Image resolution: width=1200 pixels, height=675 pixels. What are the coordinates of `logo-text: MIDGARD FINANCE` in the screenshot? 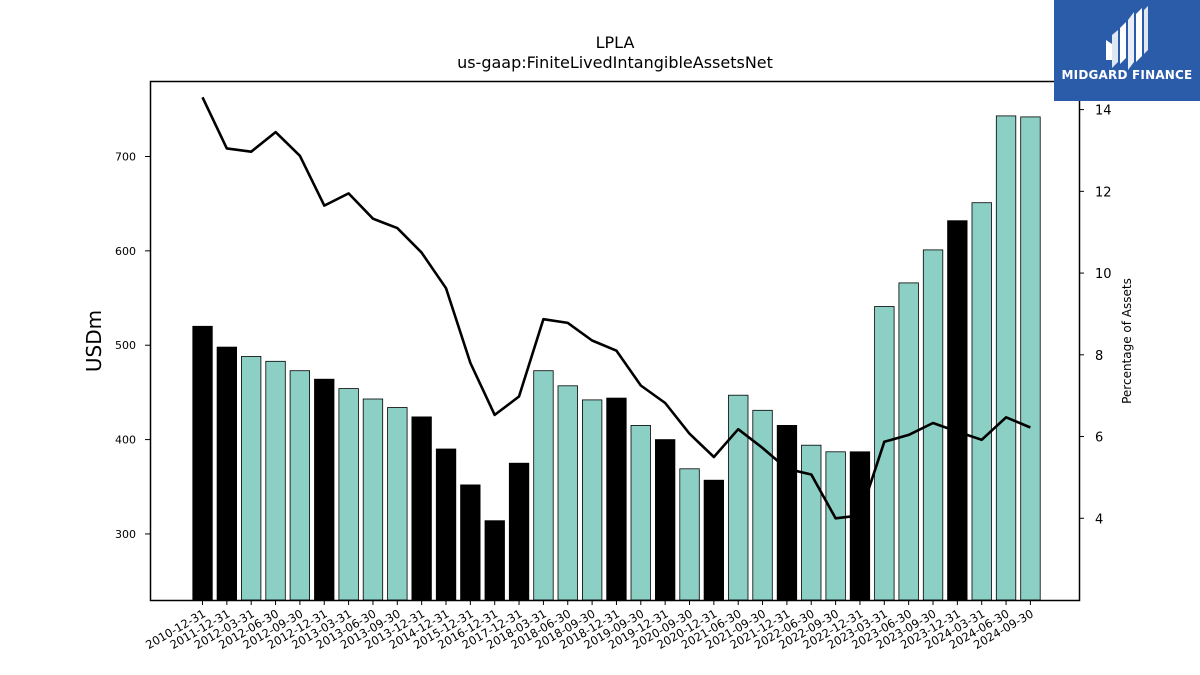 It's located at (1127, 75).